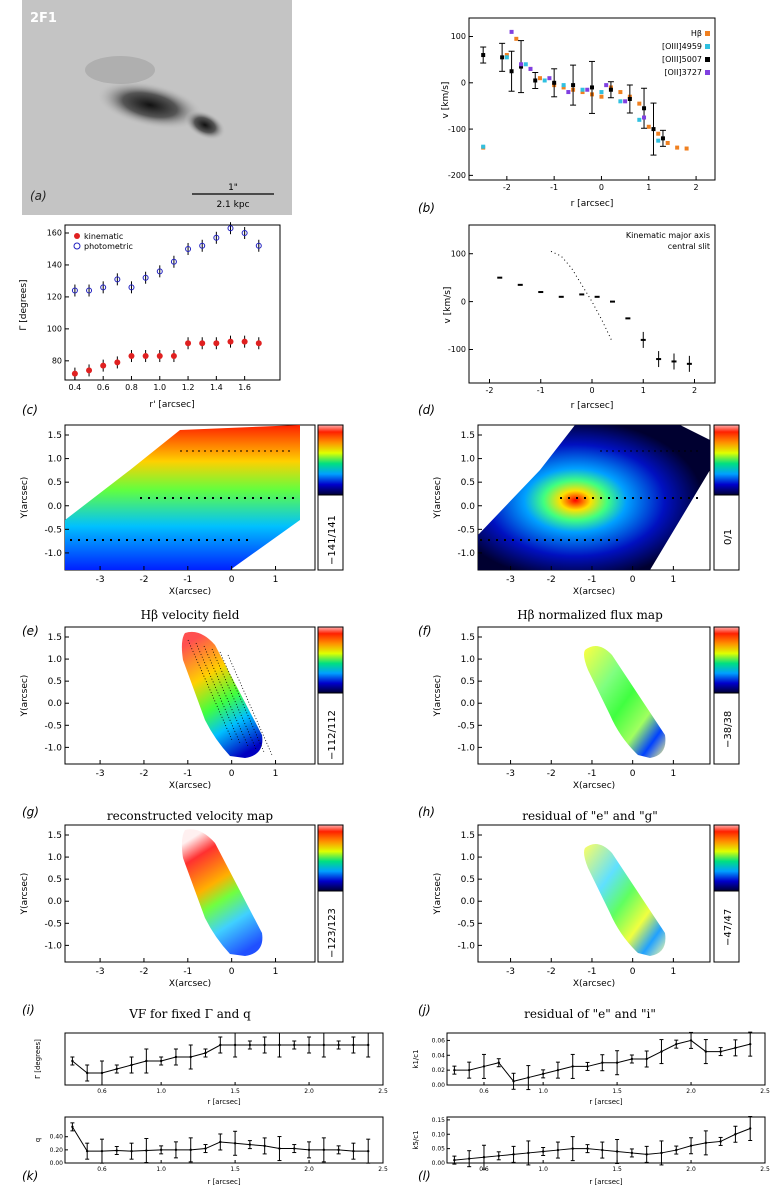  Describe the element at coordinates (726, 728) in the screenshot. I see `map-h-colorbar-label-box` at that location.